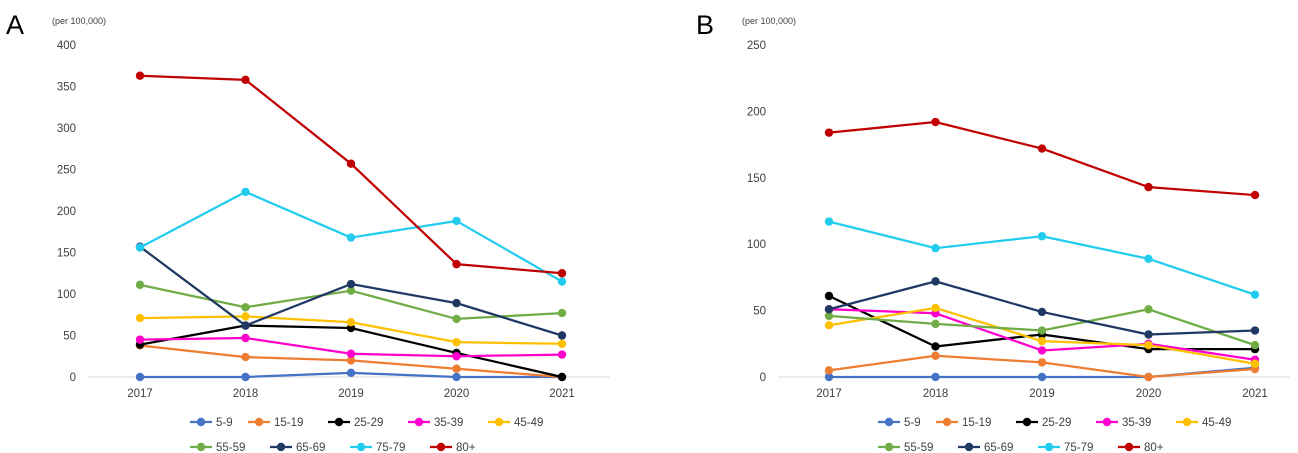 This screenshot has width=1298, height=453. What do you see at coordinates (66, 171) in the screenshot?
I see `y-tick-label: 250` at bounding box center [66, 171].